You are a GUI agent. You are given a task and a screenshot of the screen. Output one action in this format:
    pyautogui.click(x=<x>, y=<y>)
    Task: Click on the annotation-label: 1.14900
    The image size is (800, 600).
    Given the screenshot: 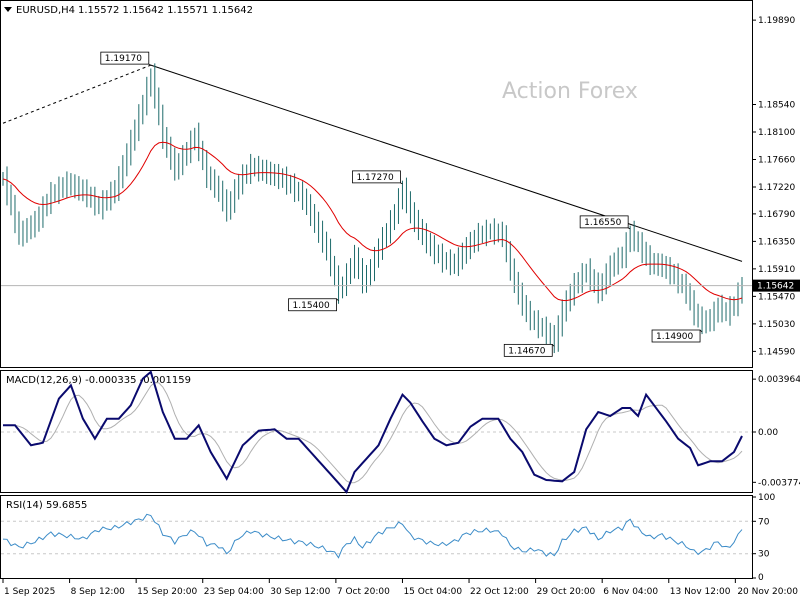 What is the action you would take?
    pyautogui.click(x=674, y=337)
    